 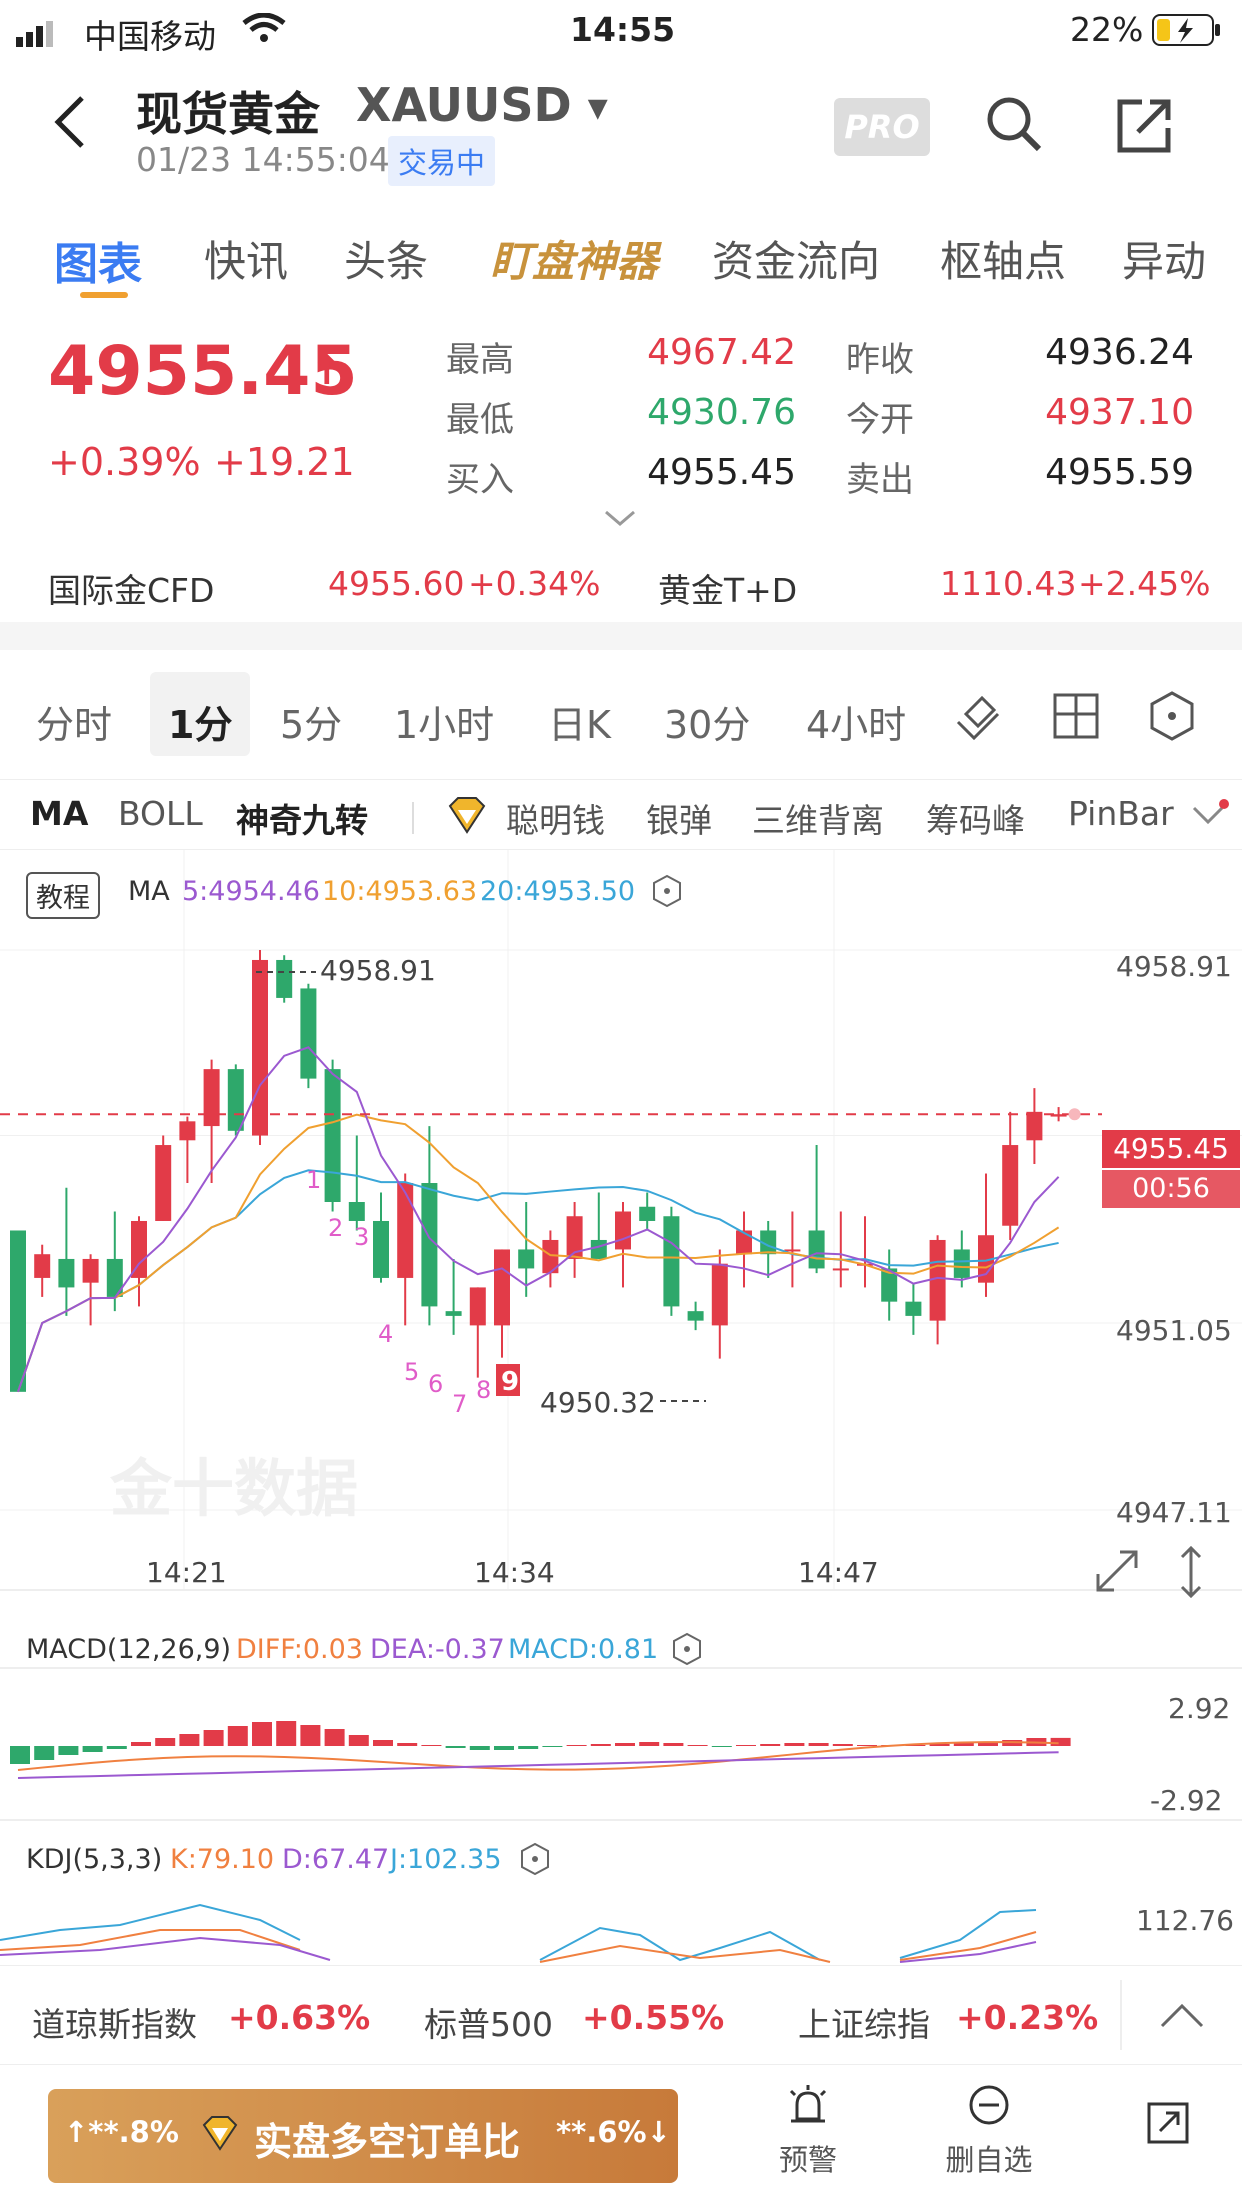 I want to click on time-label-3: 14:47, so click(x=838, y=1572).